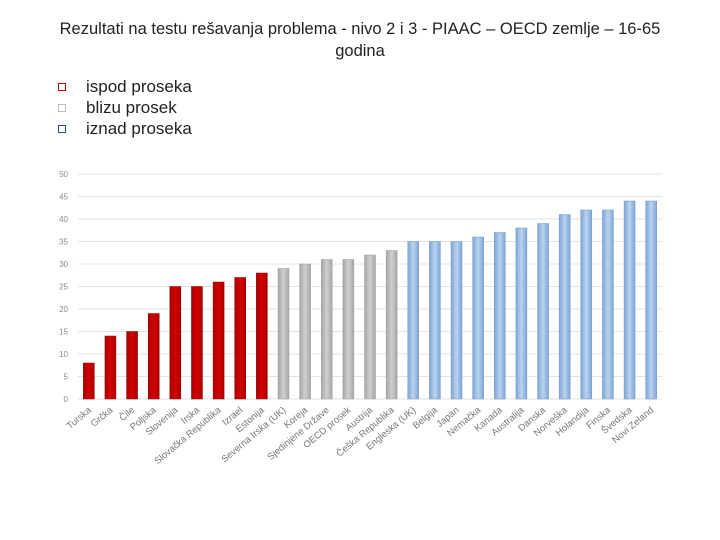 The width and height of the screenshot is (720, 540). What do you see at coordinates (360, 51) in the screenshot?
I see `title-line-2: godina` at bounding box center [360, 51].